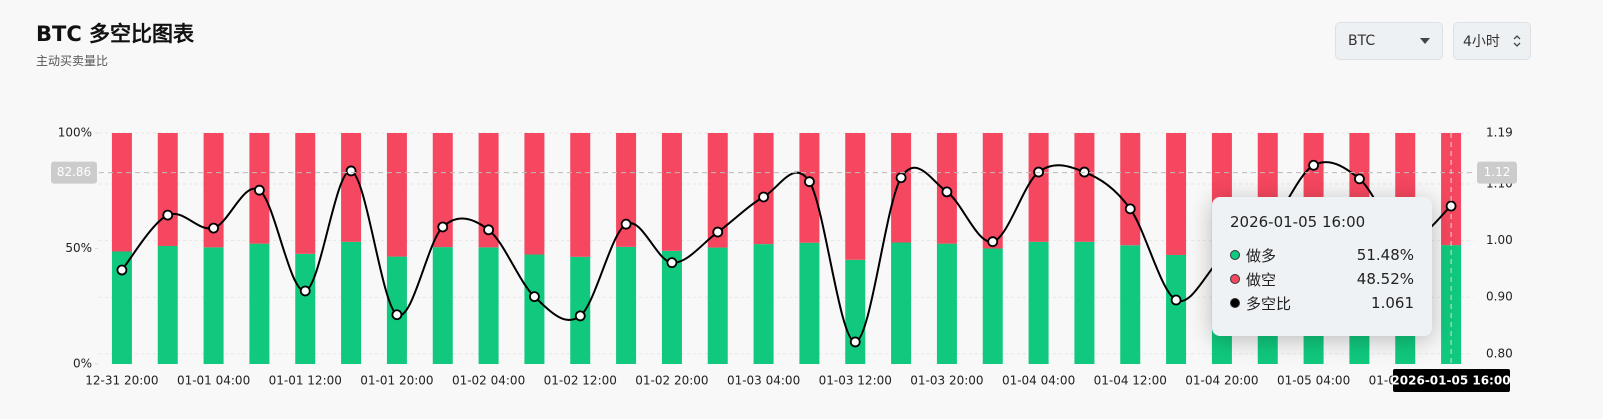 This screenshot has width=1603, height=419. What do you see at coordinates (213, 381) in the screenshot?
I see `x-tick-label: 01-01 04:00` at bounding box center [213, 381].